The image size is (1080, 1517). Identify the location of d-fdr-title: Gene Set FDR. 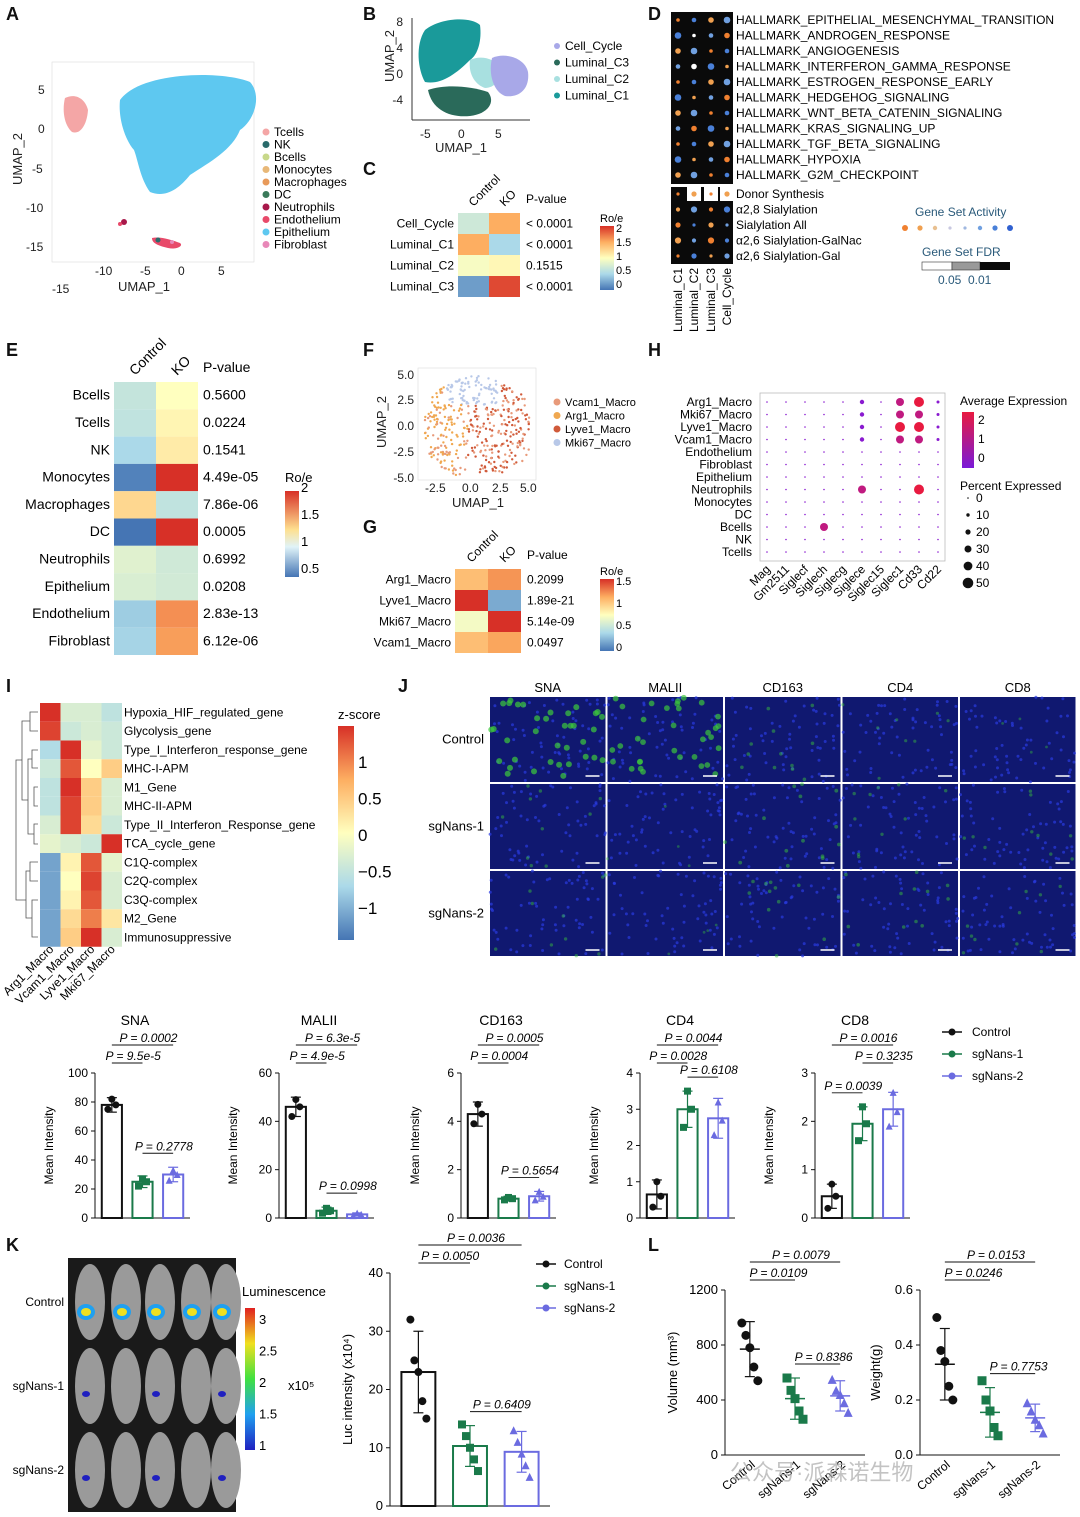
(961, 252).